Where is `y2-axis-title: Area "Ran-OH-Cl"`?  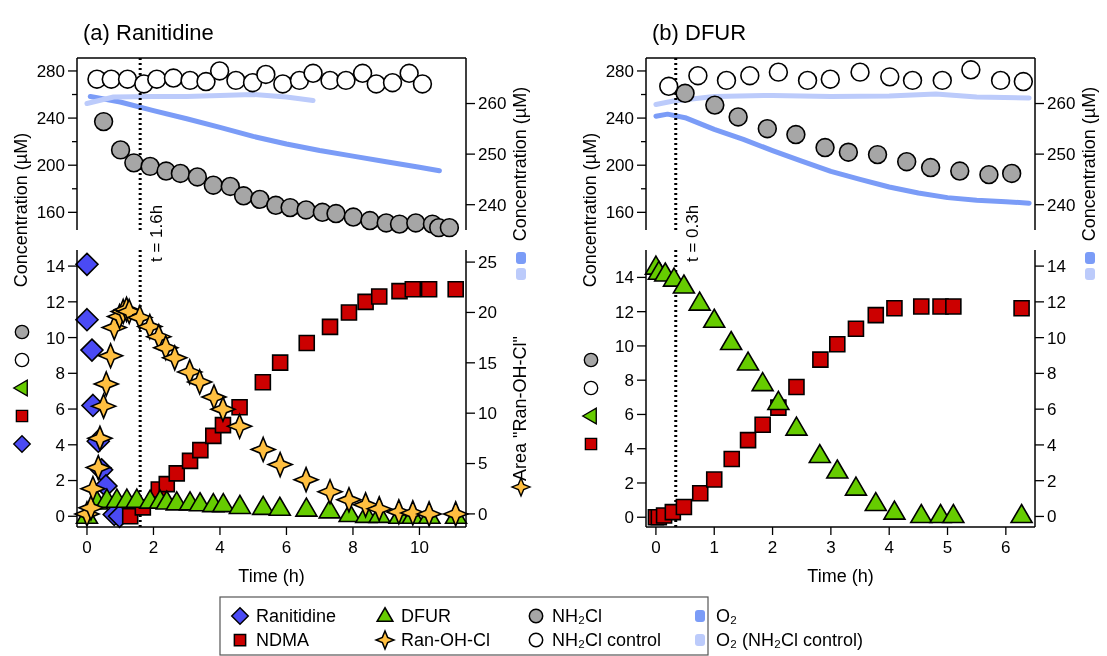 y2-axis-title: Area "Ran-OH-Cl" is located at coordinates (520, 408).